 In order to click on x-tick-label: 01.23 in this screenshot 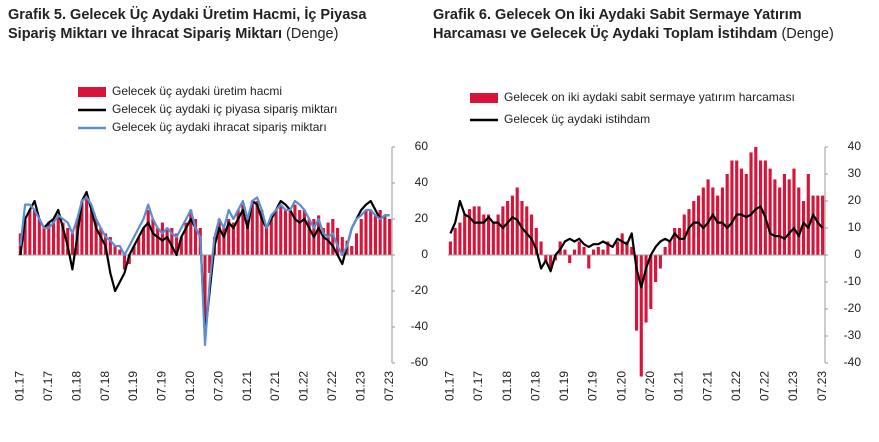, I will do `click(793, 386)`.